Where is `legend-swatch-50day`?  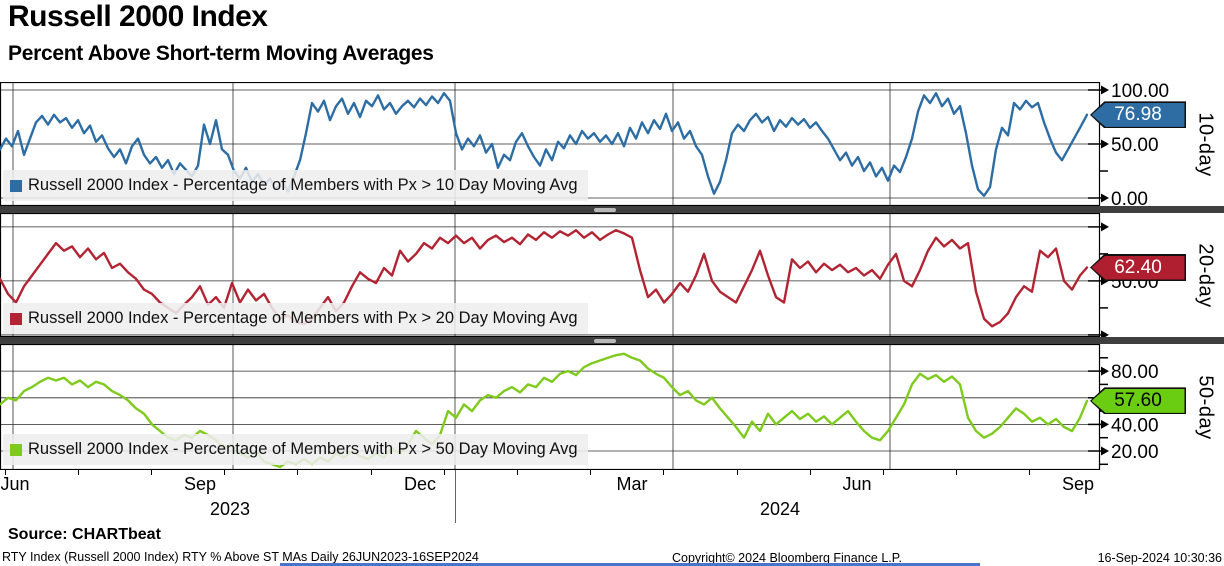 legend-swatch-50day is located at coordinates (16, 449).